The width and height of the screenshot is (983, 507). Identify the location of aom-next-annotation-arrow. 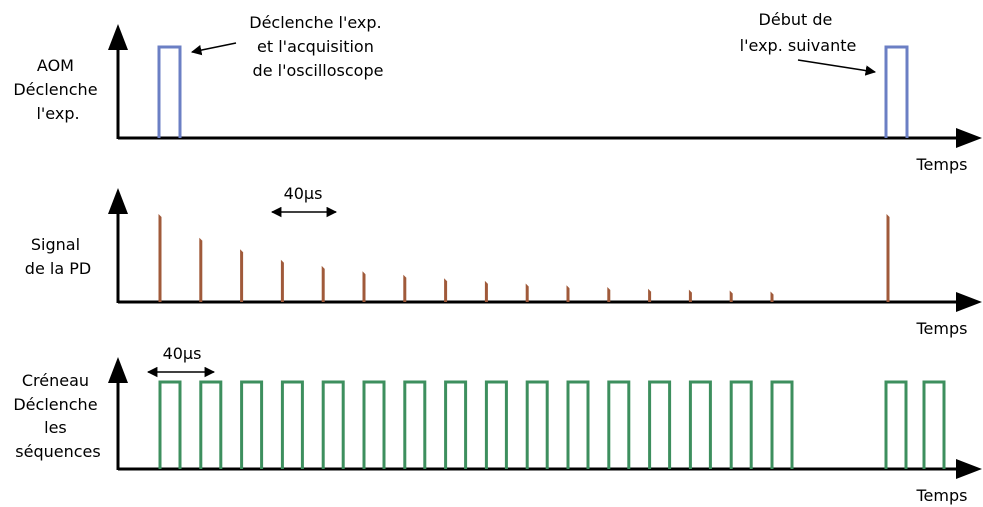
(837, 67).